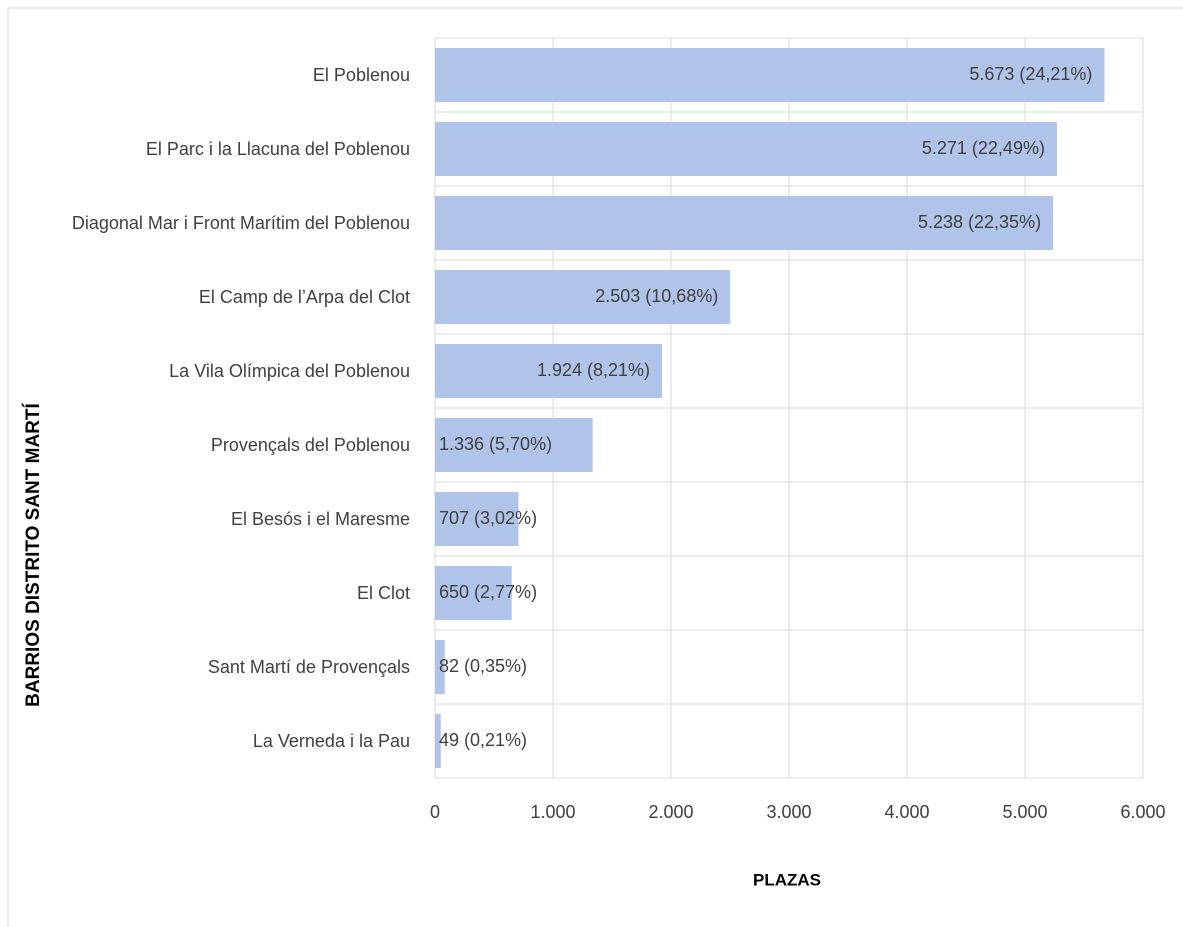 The image size is (1183, 927). I want to click on y-tick-label: La Verneda i la Pau, so click(331, 741).